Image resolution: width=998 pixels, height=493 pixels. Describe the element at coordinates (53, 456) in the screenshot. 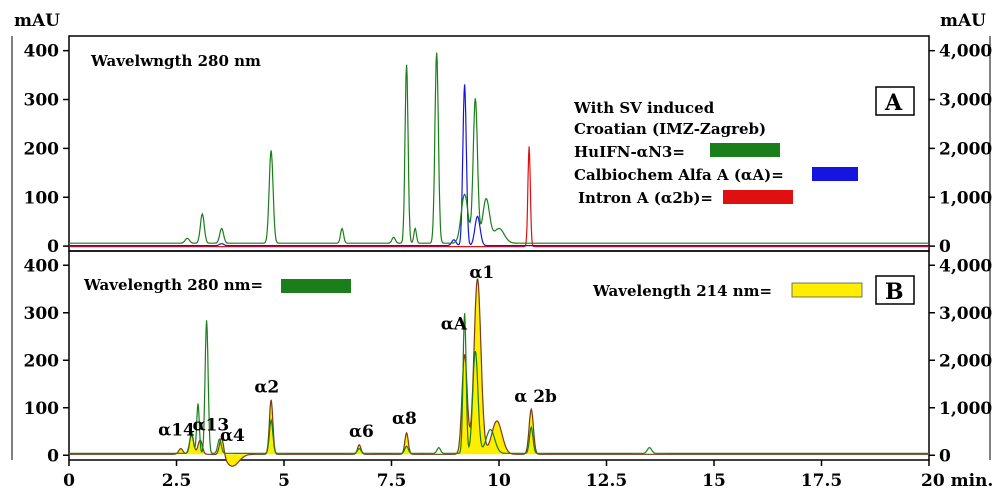

I see `y-tick-label-left-b: 0` at that location.